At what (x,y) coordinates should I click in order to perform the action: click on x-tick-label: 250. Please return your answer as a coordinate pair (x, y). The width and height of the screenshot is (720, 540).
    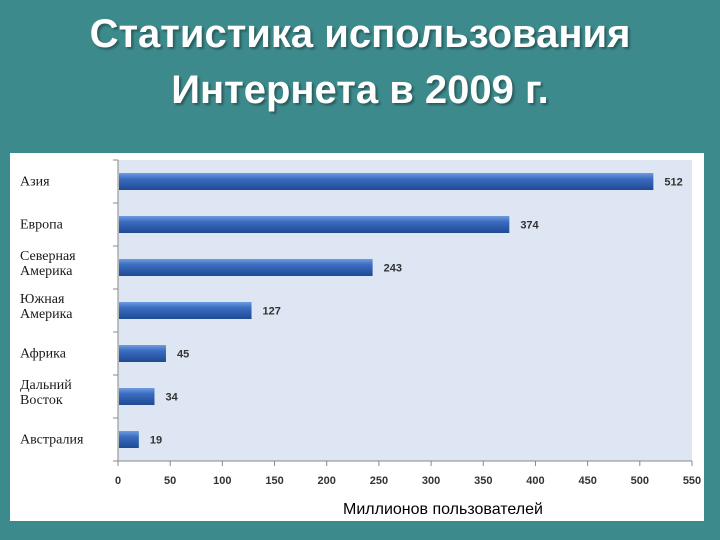
    Looking at the image, I should click on (379, 481).